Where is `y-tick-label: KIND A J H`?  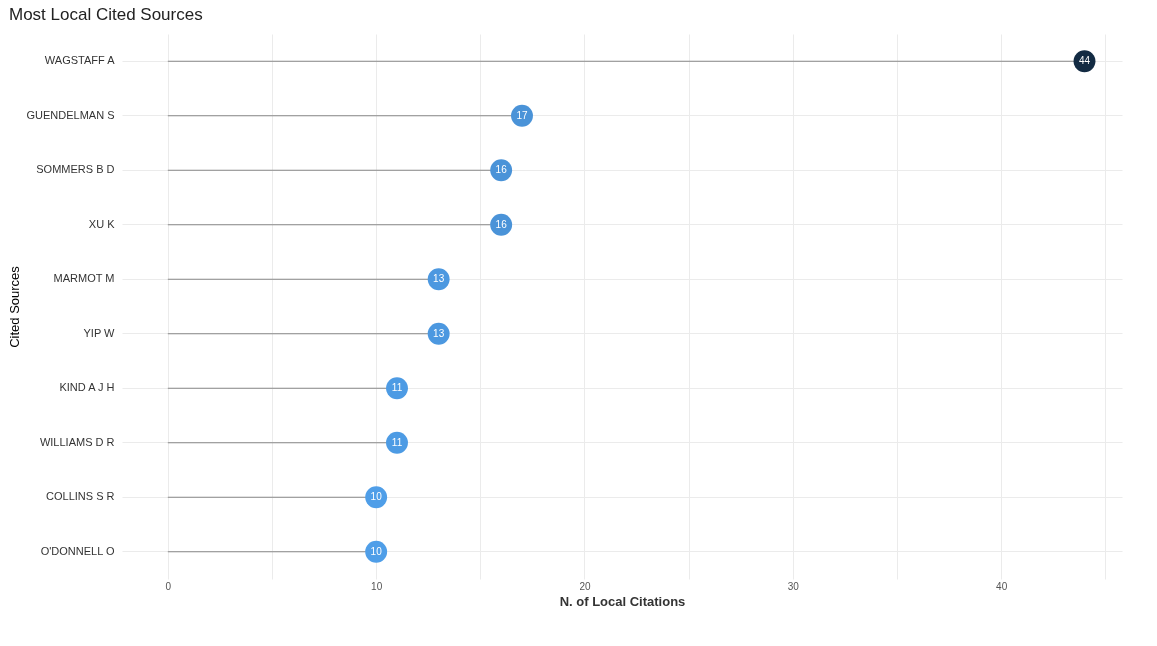 y-tick-label: KIND A J H is located at coordinates (87, 387).